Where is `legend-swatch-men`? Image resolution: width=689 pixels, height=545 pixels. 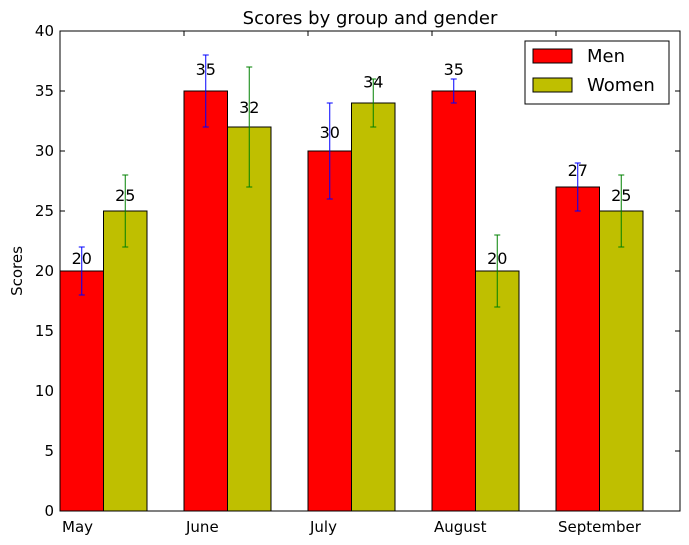 legend-swatch-men is located at coordinates (552, 56).